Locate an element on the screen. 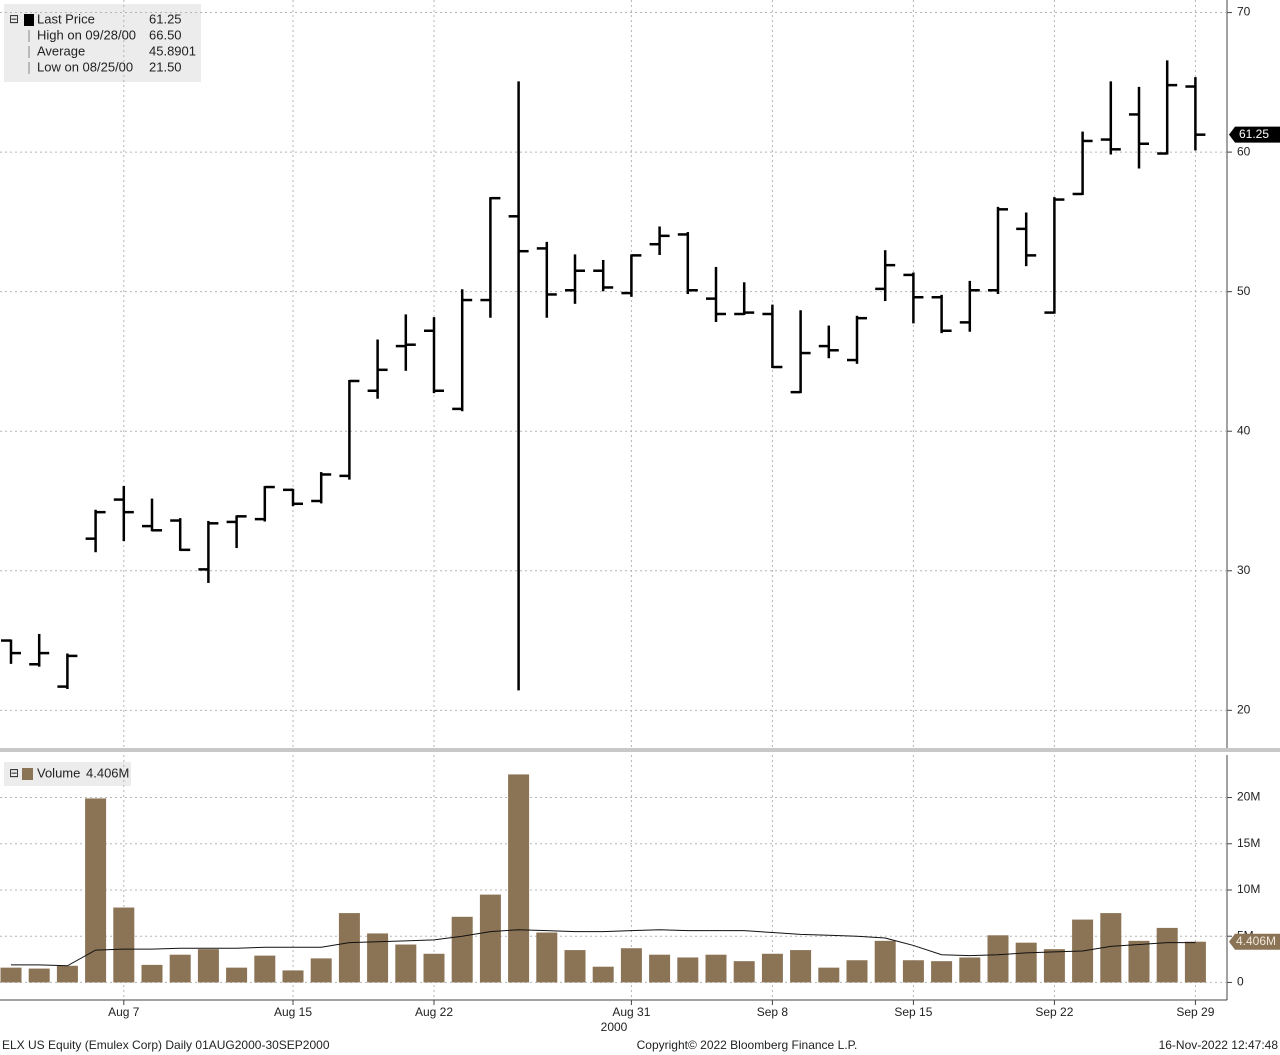  x-tick-label: Aug 31 is located at coordinates (631, 1012).